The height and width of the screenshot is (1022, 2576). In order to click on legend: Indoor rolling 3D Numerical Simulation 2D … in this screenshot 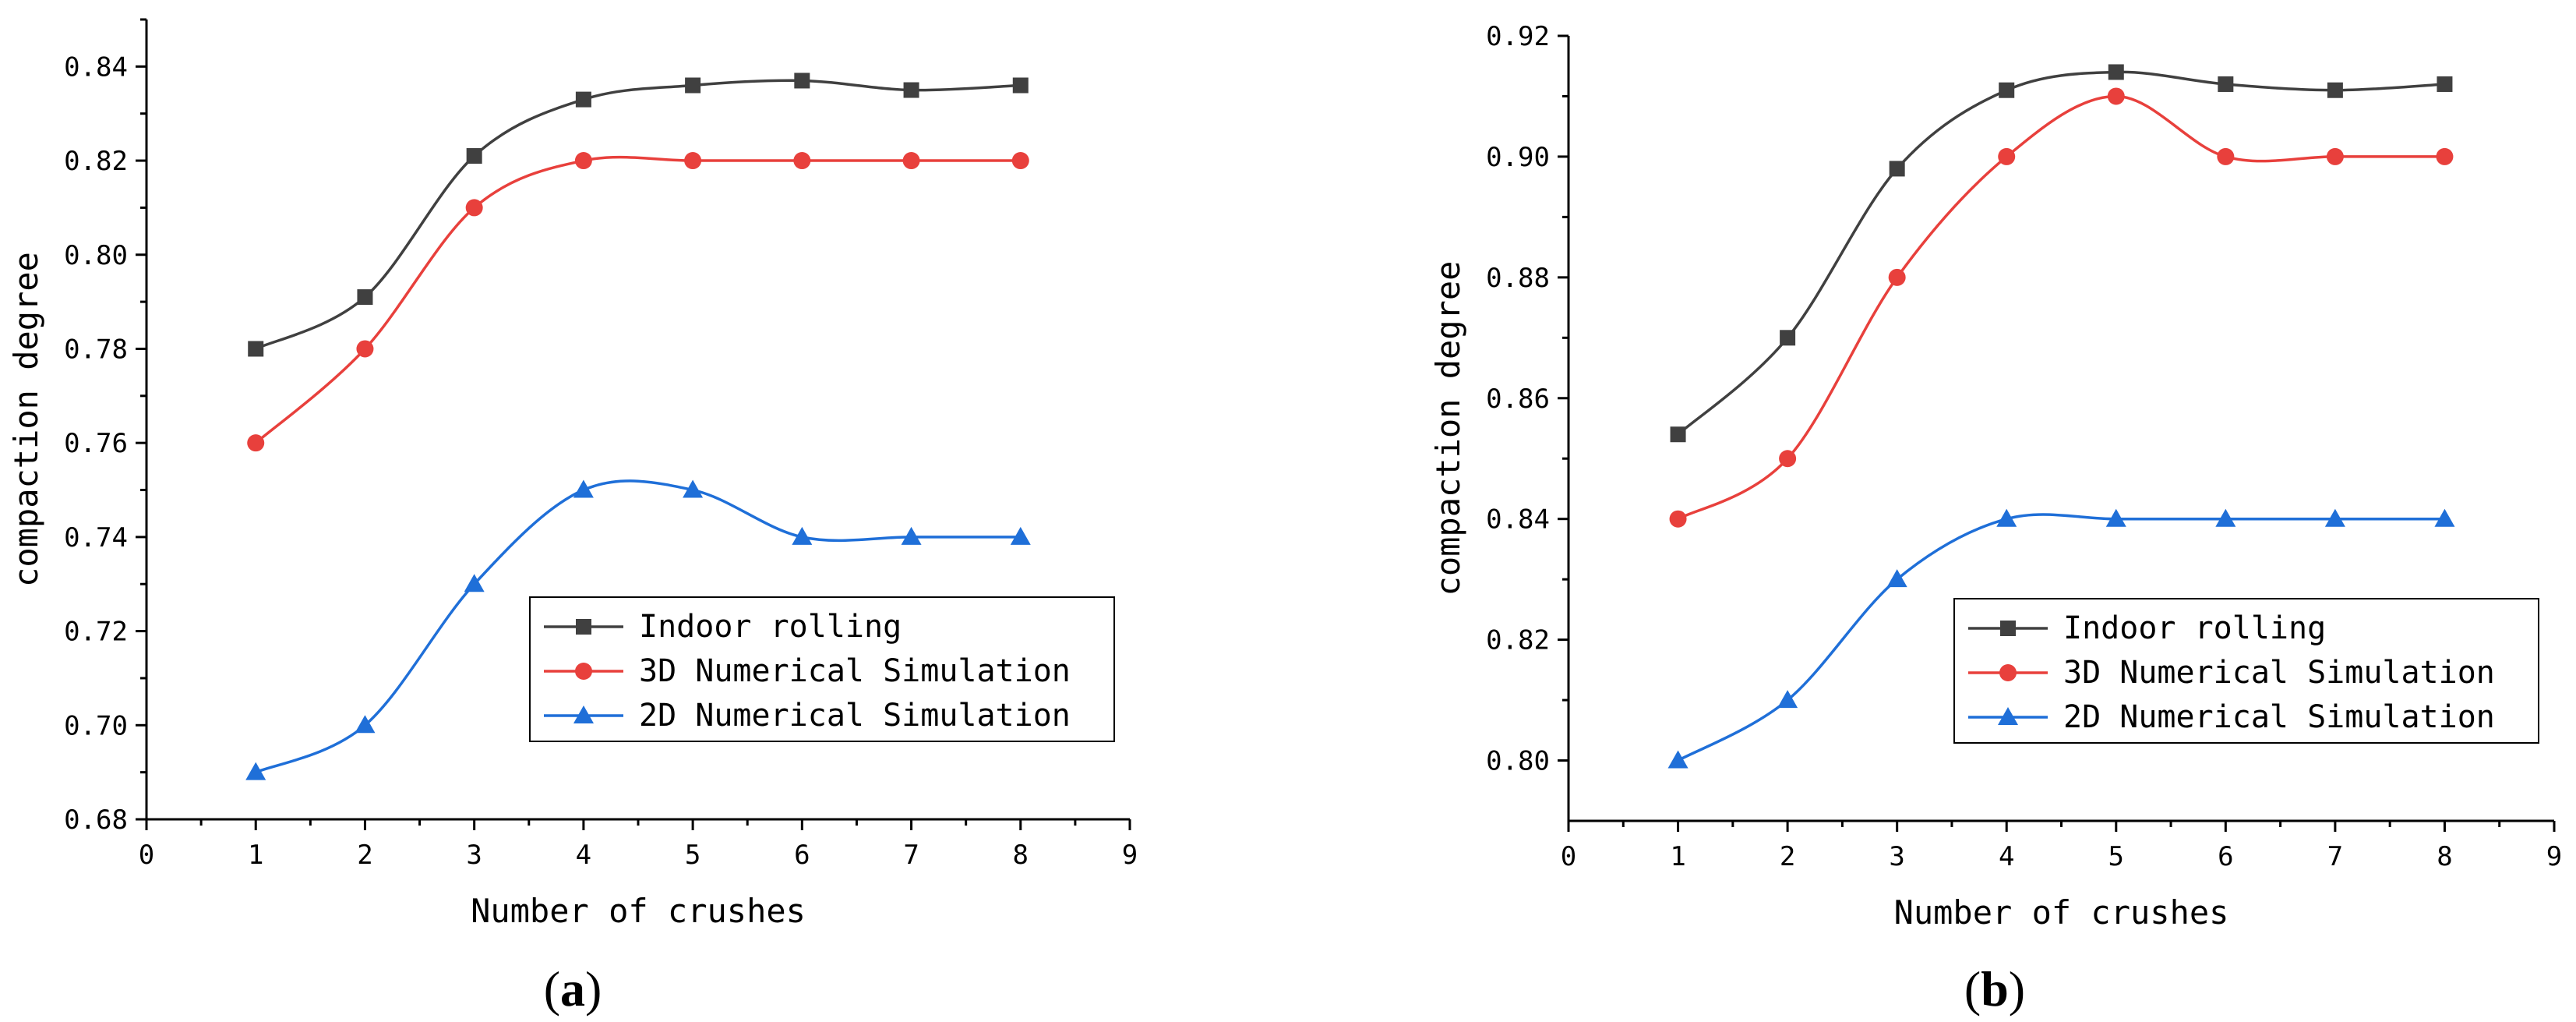, I will do `click(2246, 671)`.